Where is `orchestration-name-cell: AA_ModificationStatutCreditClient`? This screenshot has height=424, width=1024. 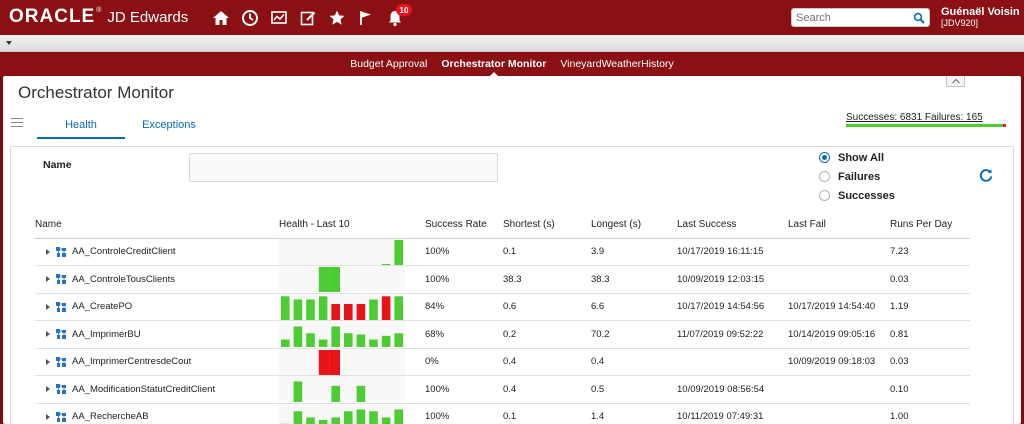
orchestration-name-cell: AA_ModificationStatutCreditClient is located at coordinates (157, 389).